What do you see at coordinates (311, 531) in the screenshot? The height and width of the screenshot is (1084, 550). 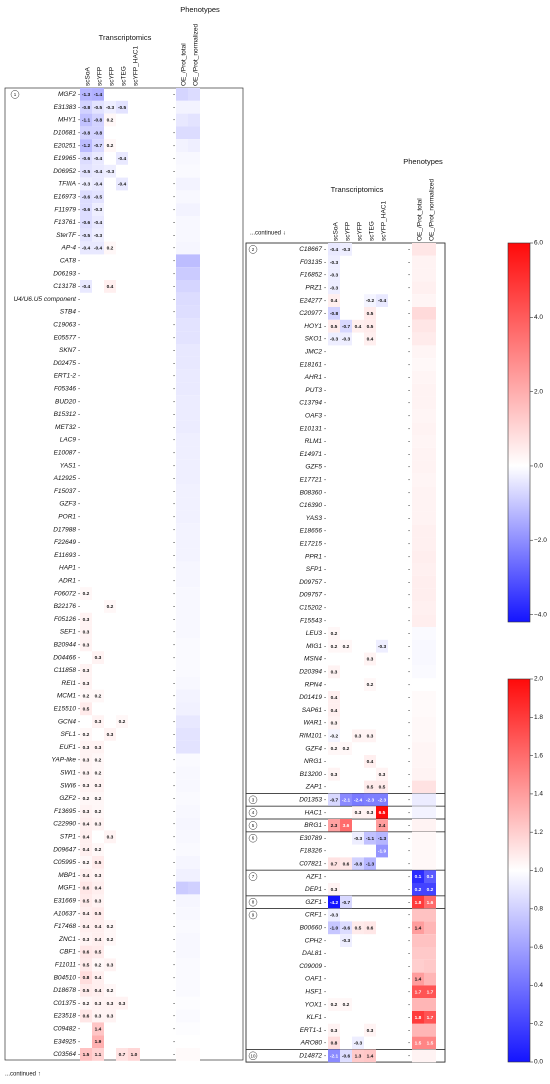 I see `gene-label: E18656` at bounding box center [311, 531].